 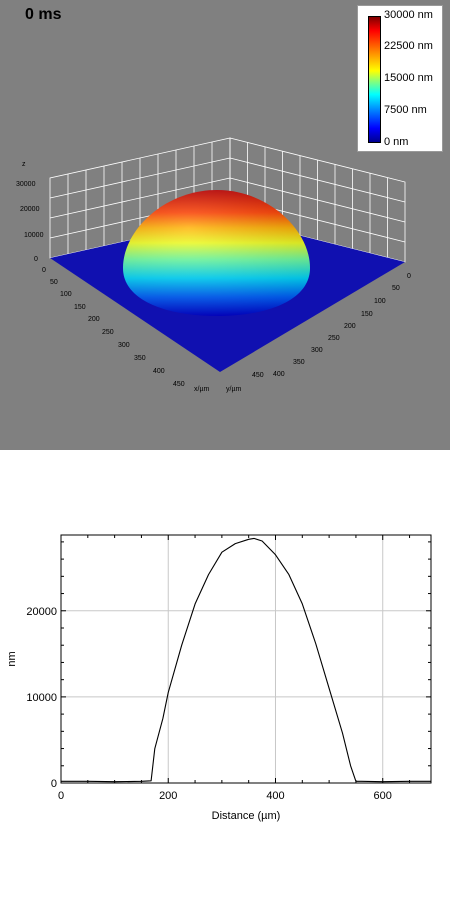 What do you see at coordinates (317, 350) in the screenshot?
I see `y-tick: 300` at bounding box center [317, 350].